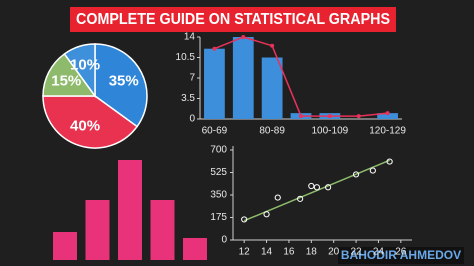  I want to click on x-tick-label: 12, so click(245, 252).